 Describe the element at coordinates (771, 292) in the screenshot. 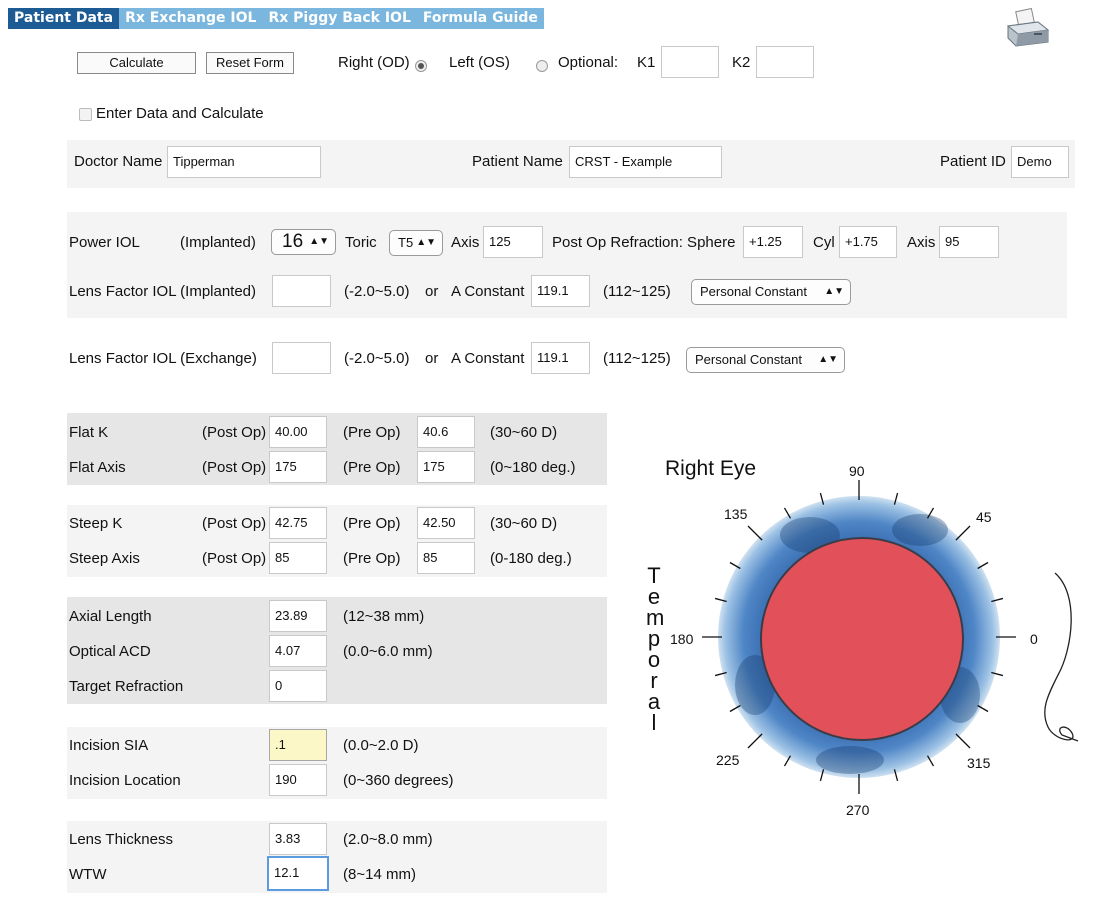

I see `constant-type-implanted-select: Personal Constant ▲▼` at that location.